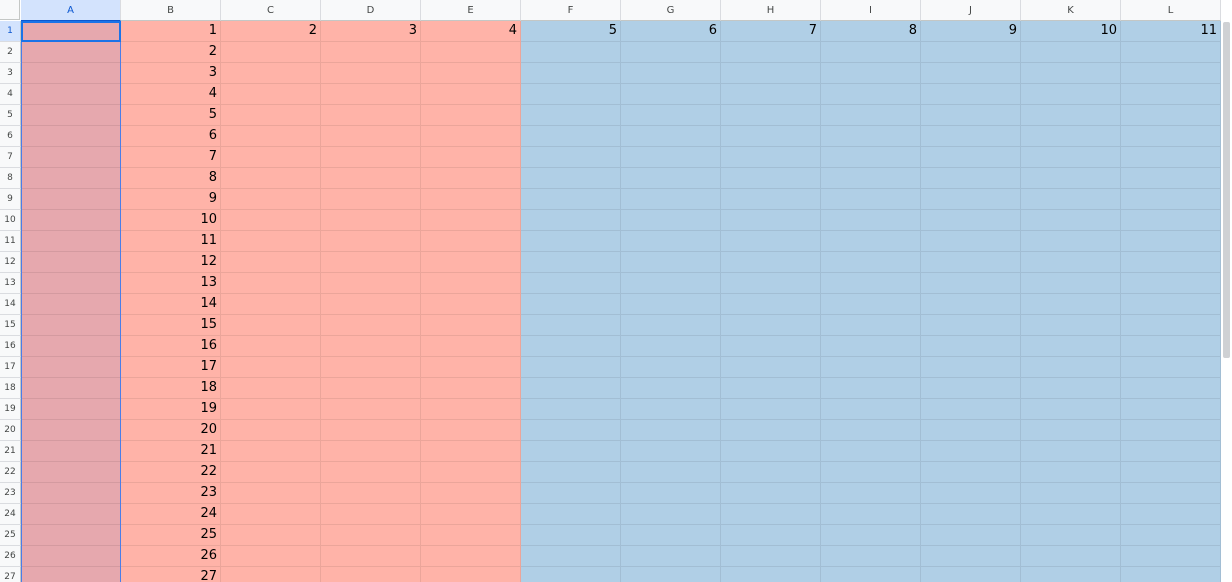 The image size is (1232, 582). Describe the element at coordinates (71, 430) in the screenshot. I see `cell-a20` at that location.